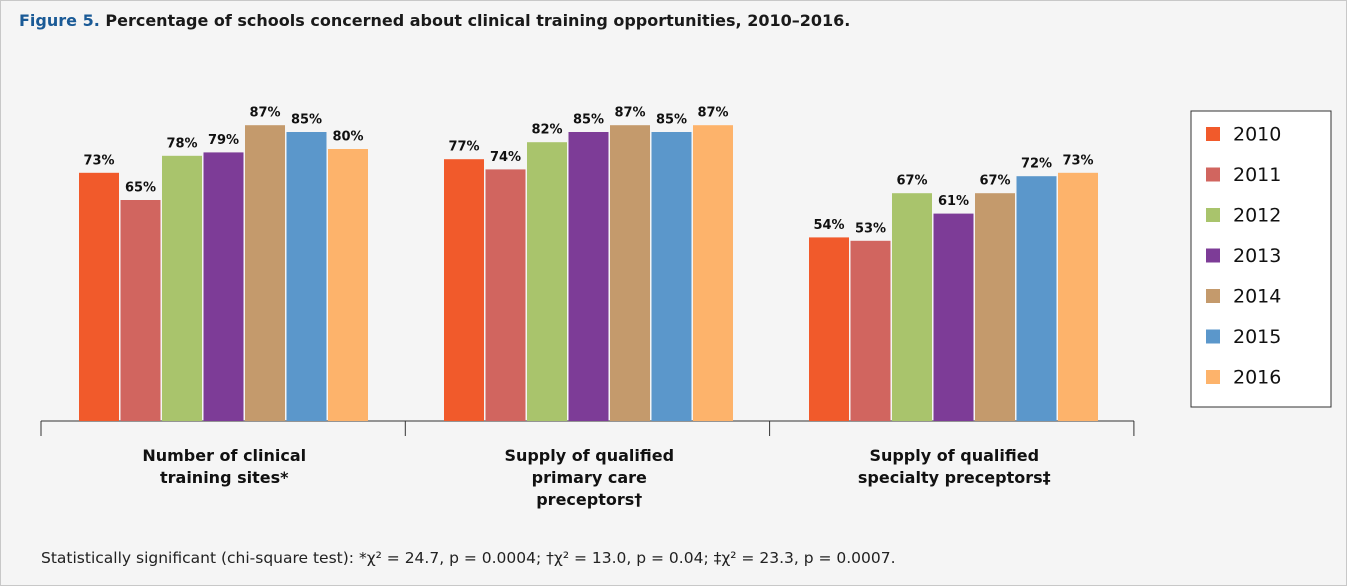 The width and height of the screenshot is (1347, 586). What do you see at coordinates (347, 137) in the screenshot?
I see `value-label: 80%` at bounding box center [347, 137].